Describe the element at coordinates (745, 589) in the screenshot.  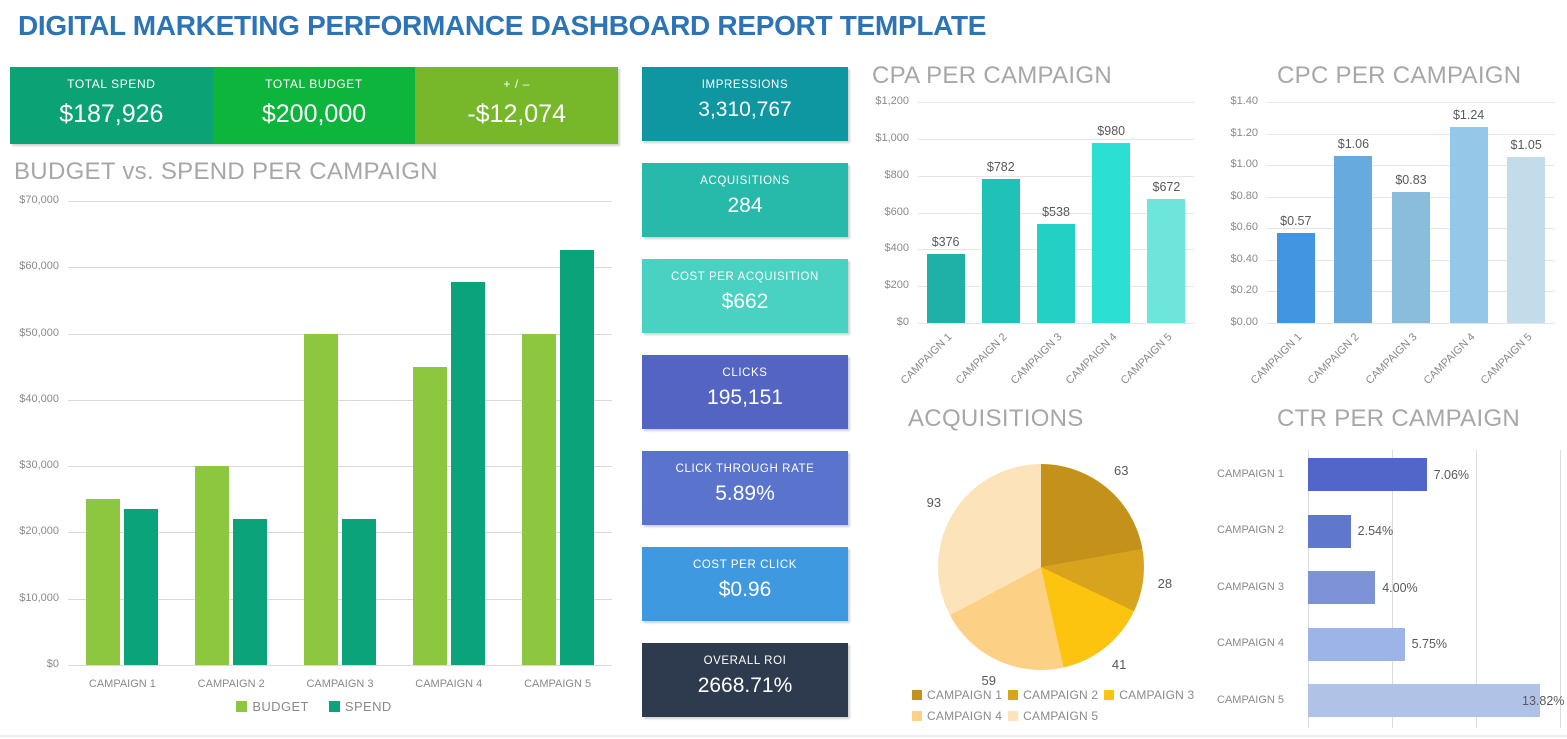
I see `kpi-card-value: $0.96` at that location.